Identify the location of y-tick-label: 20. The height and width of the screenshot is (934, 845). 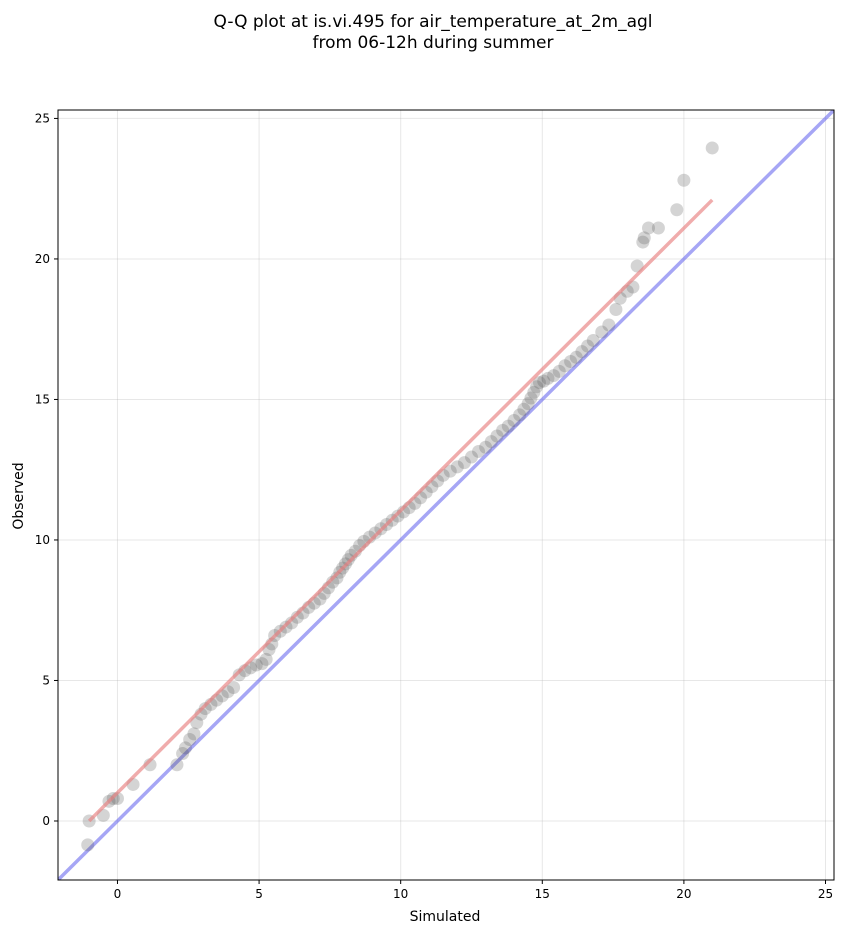
(42, 259).